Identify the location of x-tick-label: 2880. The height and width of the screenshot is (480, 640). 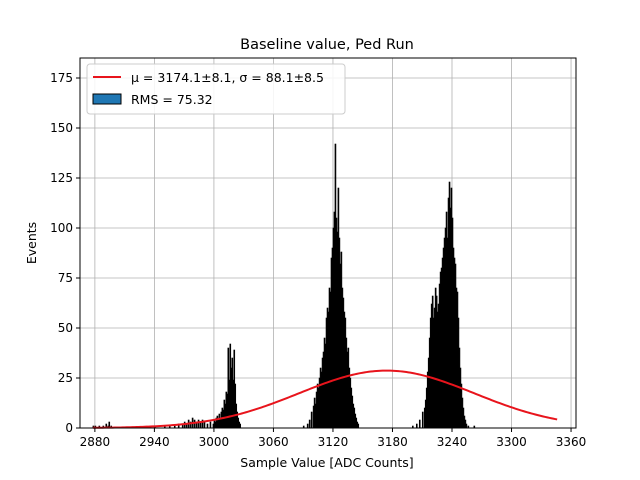
(95, 442).